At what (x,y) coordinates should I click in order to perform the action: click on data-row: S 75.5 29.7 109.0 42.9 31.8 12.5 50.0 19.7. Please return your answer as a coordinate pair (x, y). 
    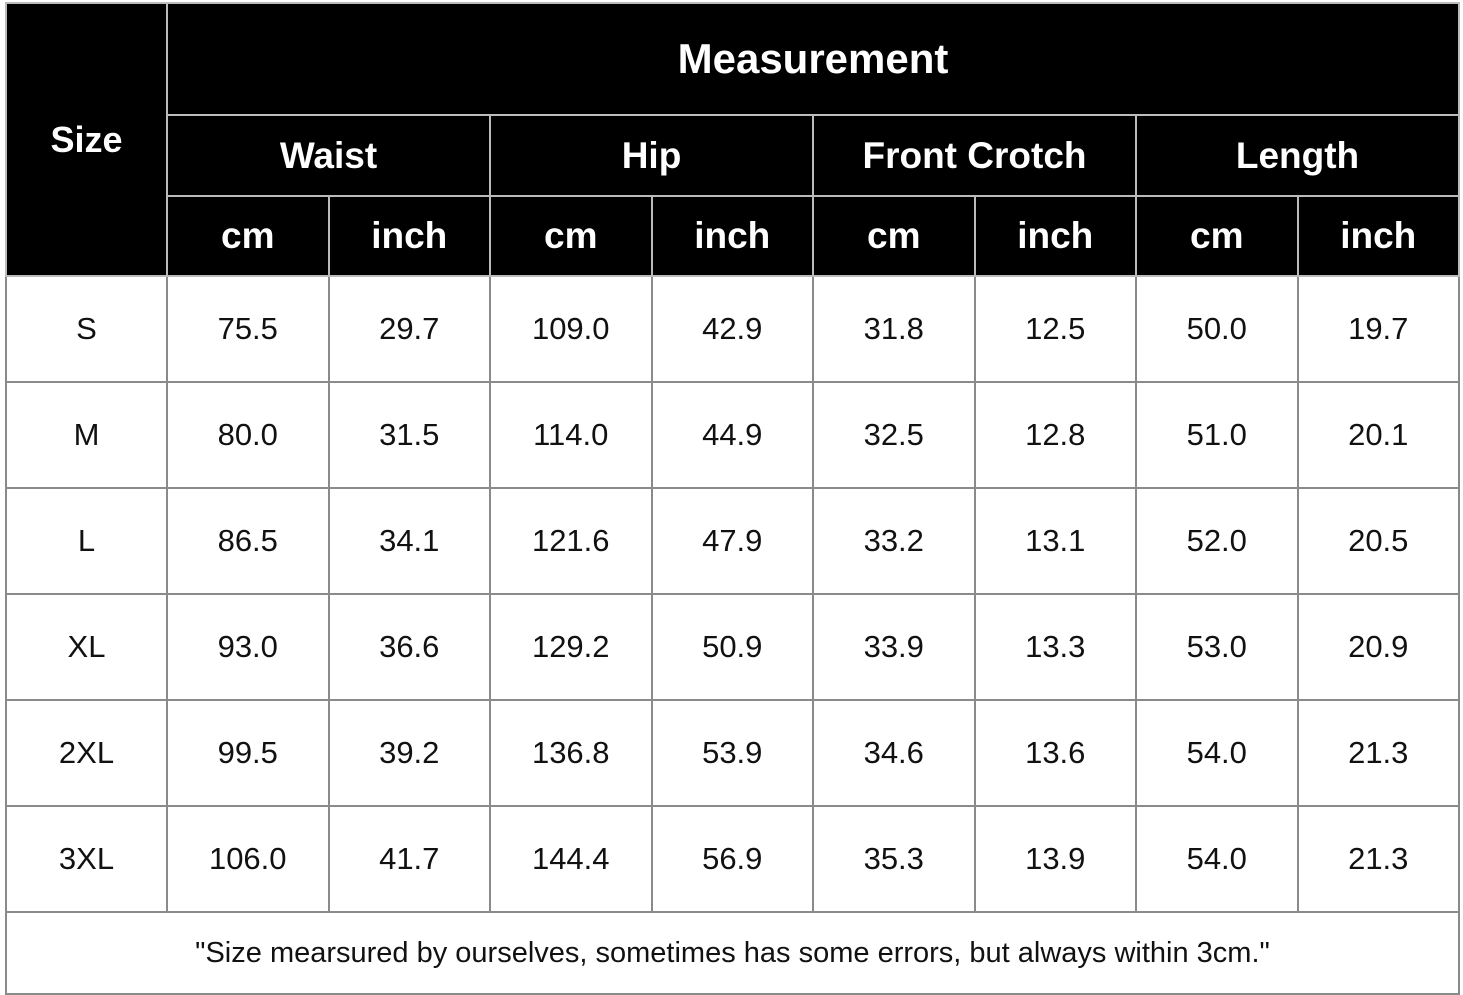
    Looking at the image, I should click on (733, 329).